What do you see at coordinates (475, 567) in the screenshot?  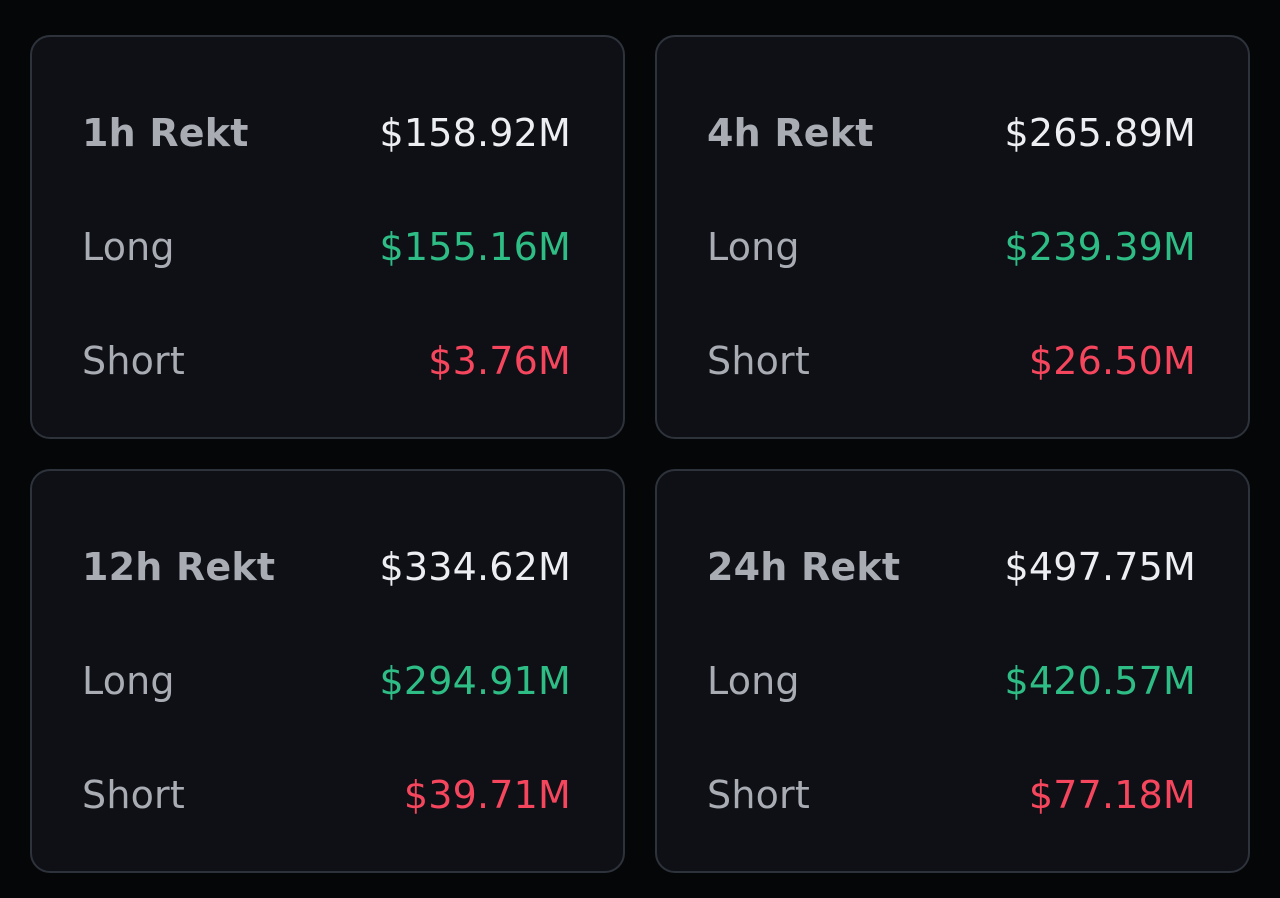 I see `total-value: $334.62M` at bounding box center [475, 567].